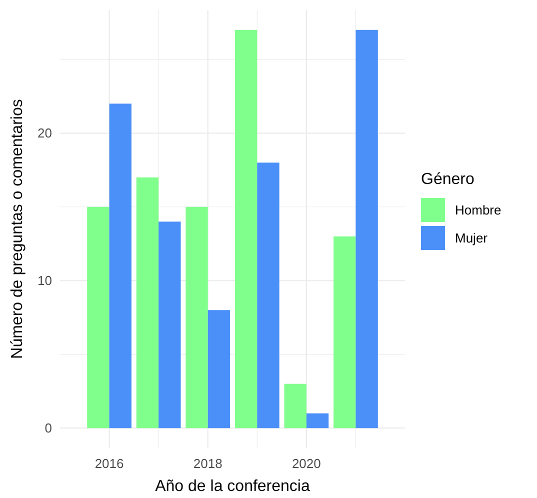 This screenshot has height=498, width=537. I want to click on y-axis-title: Número de preguntas o comentarios, so click(17, 229).